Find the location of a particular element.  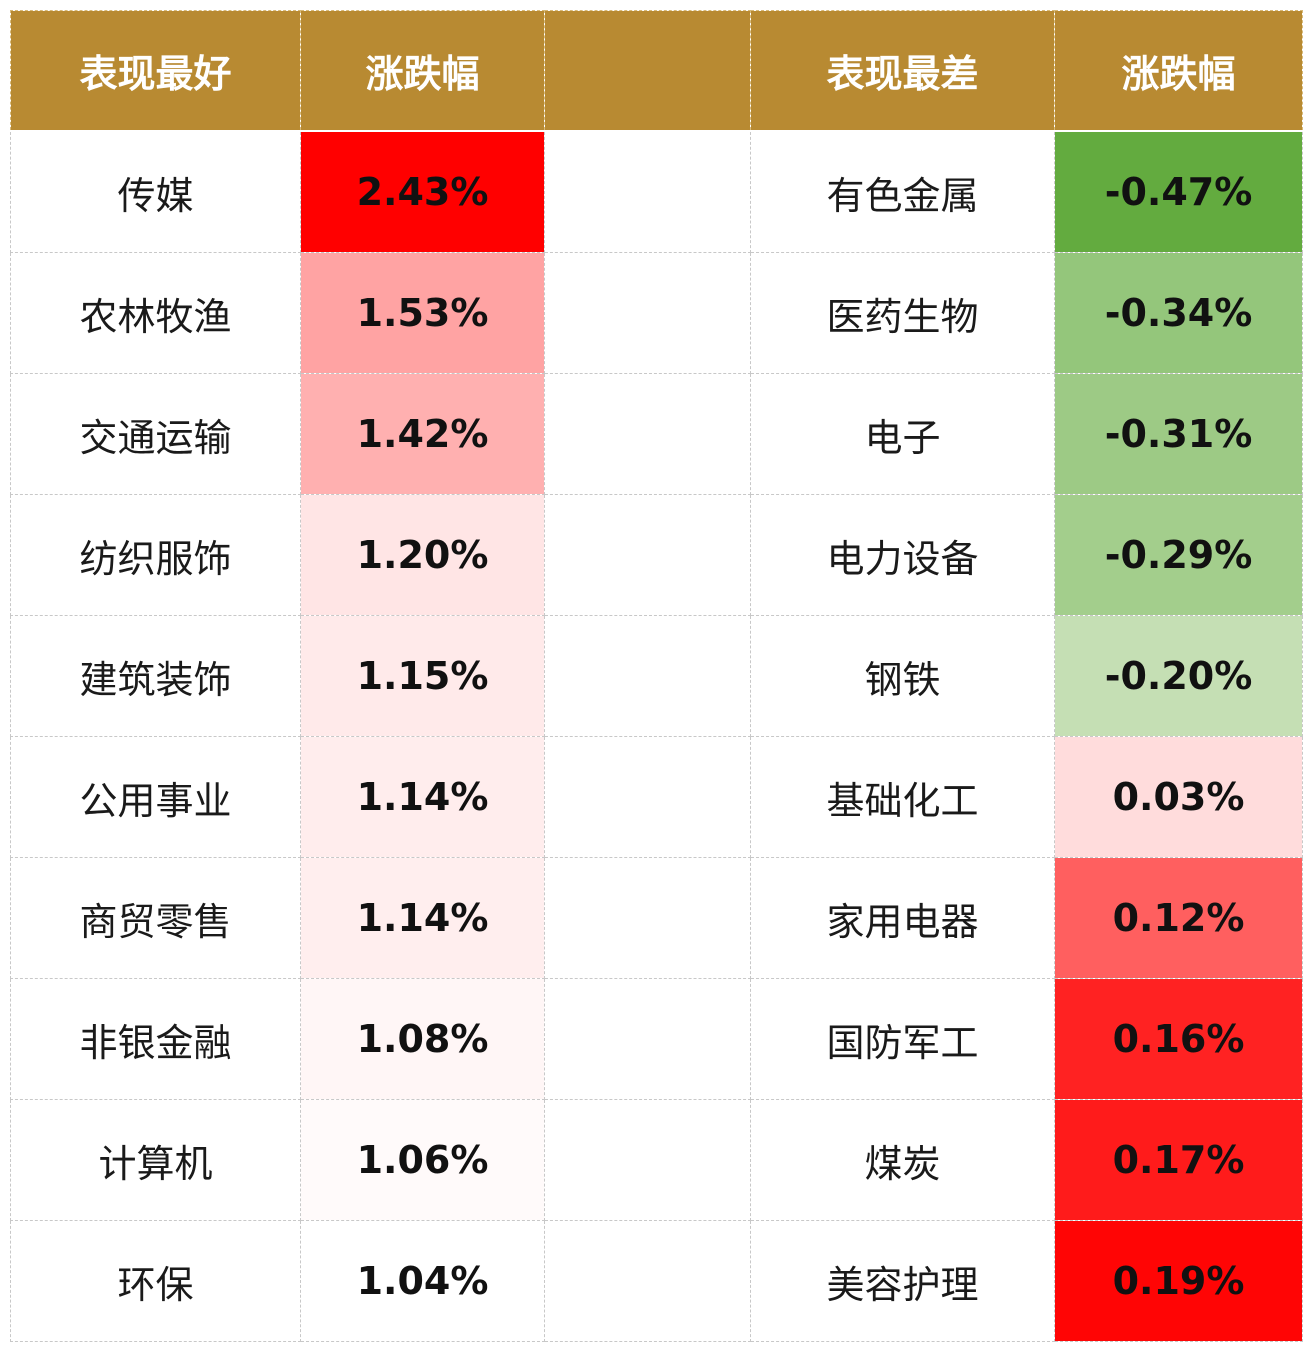

best-sector-name: 传媒 is located at coordinates (155, 191).